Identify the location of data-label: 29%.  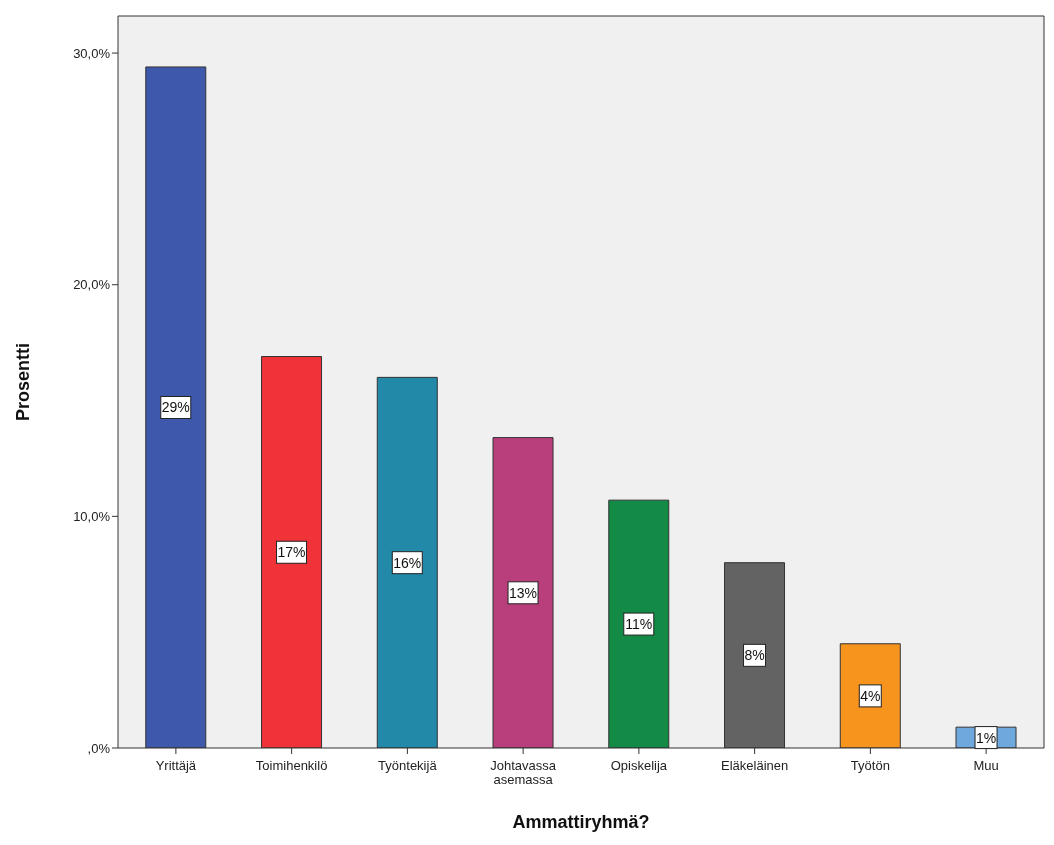
(175, 407).